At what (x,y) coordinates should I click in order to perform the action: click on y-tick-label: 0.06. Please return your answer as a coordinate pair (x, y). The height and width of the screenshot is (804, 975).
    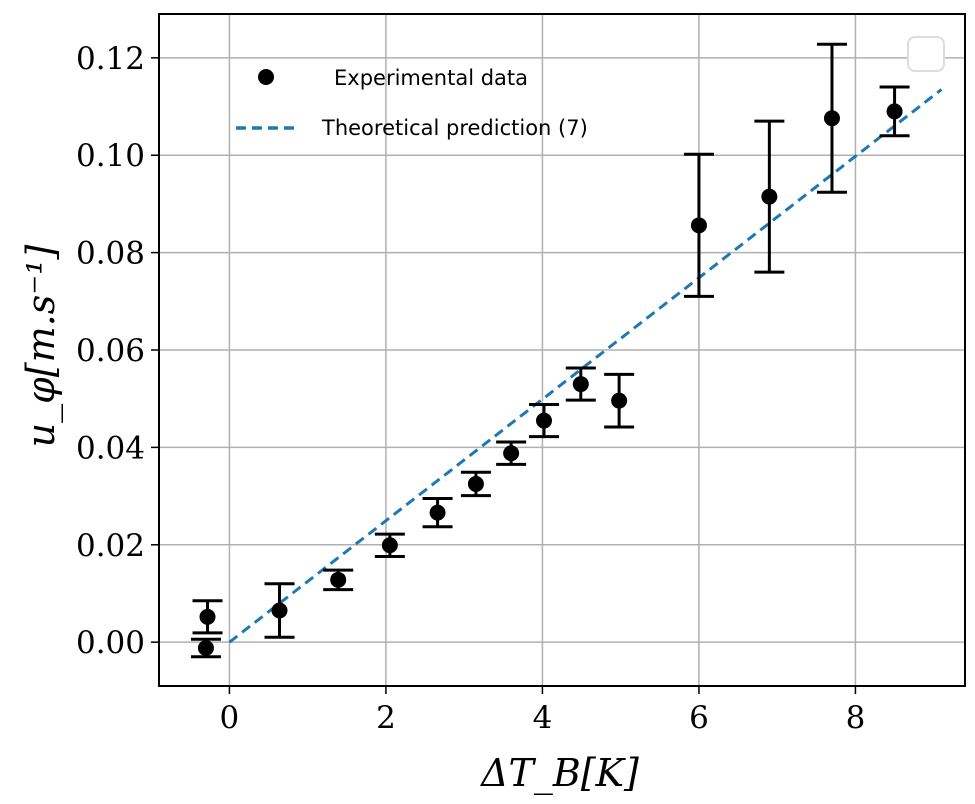
    Looking at the image, I should click on (110, 351).